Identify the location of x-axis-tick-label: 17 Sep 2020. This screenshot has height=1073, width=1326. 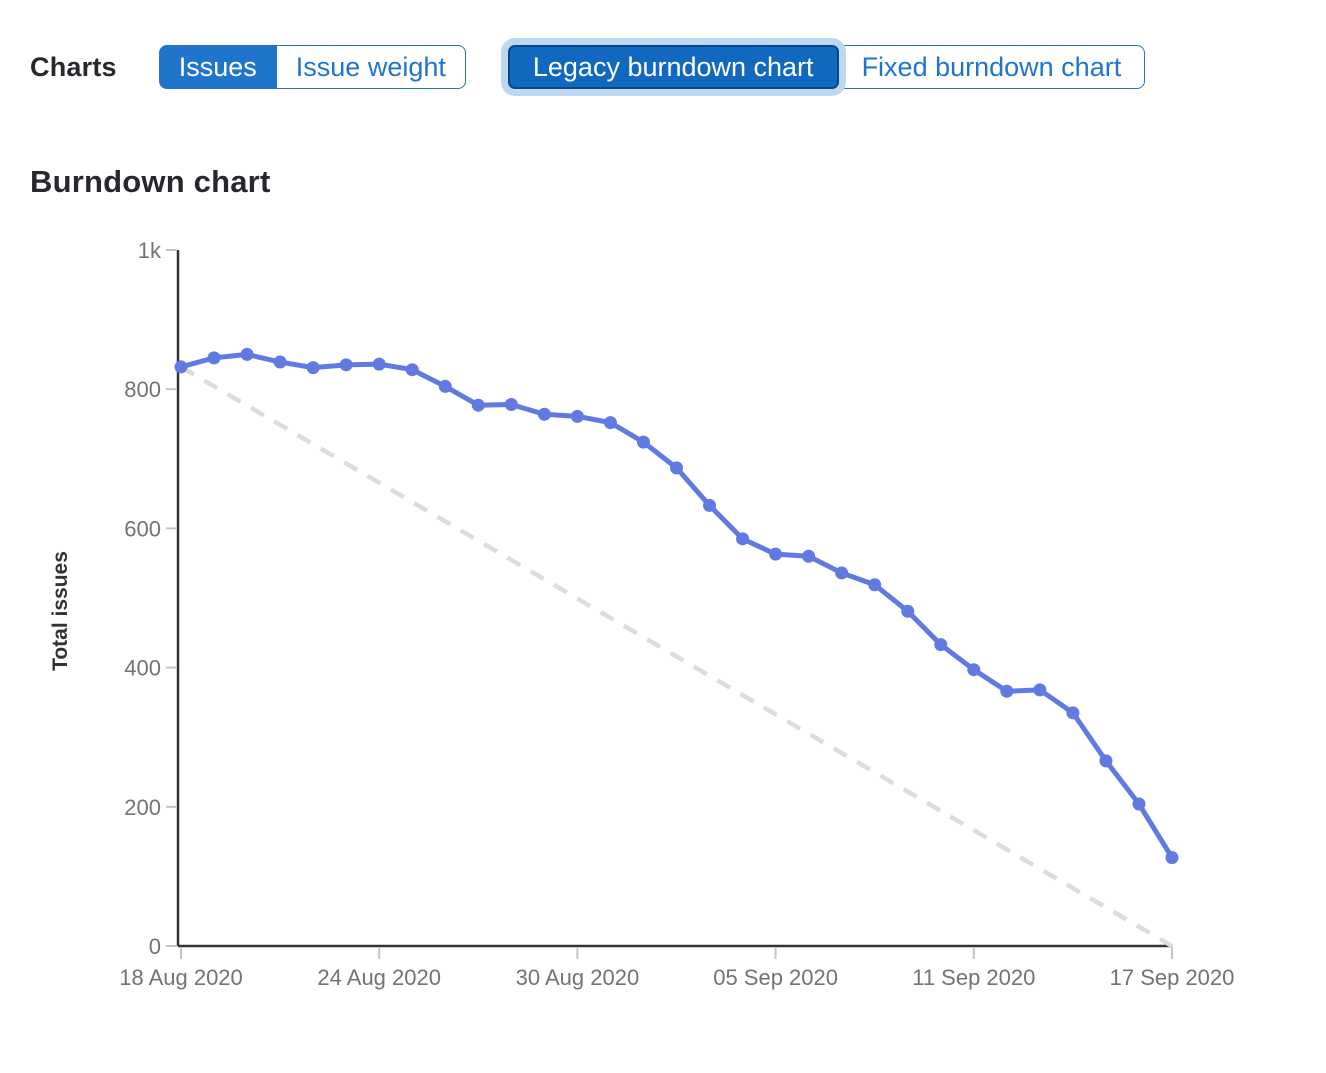
(1172, 977).